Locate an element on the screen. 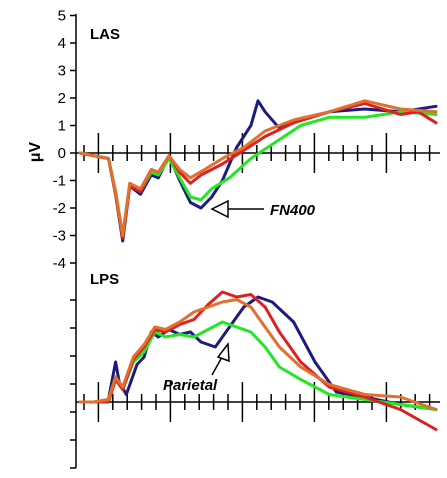  parietal-arrow-line is located at coordinates (217, 366).